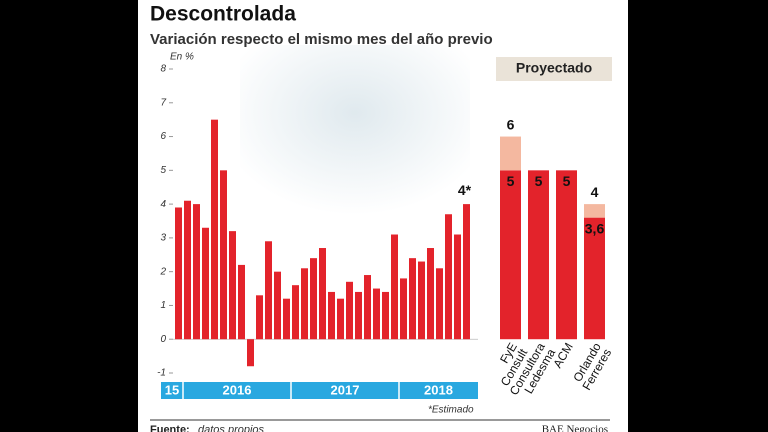 The height and width of the screenshot is (432, 768). I want to click on background-photo, so click(355, 130).